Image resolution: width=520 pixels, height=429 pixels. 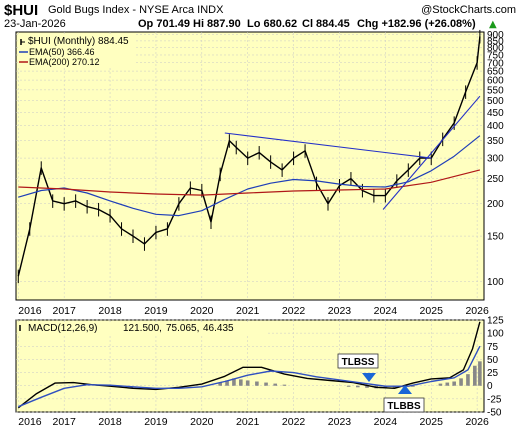 What do you see at coordinates (62, 52) in the screenshot?
I see `legend-ema50: EMA(50) 366.46` at bounding box center [62, 52].